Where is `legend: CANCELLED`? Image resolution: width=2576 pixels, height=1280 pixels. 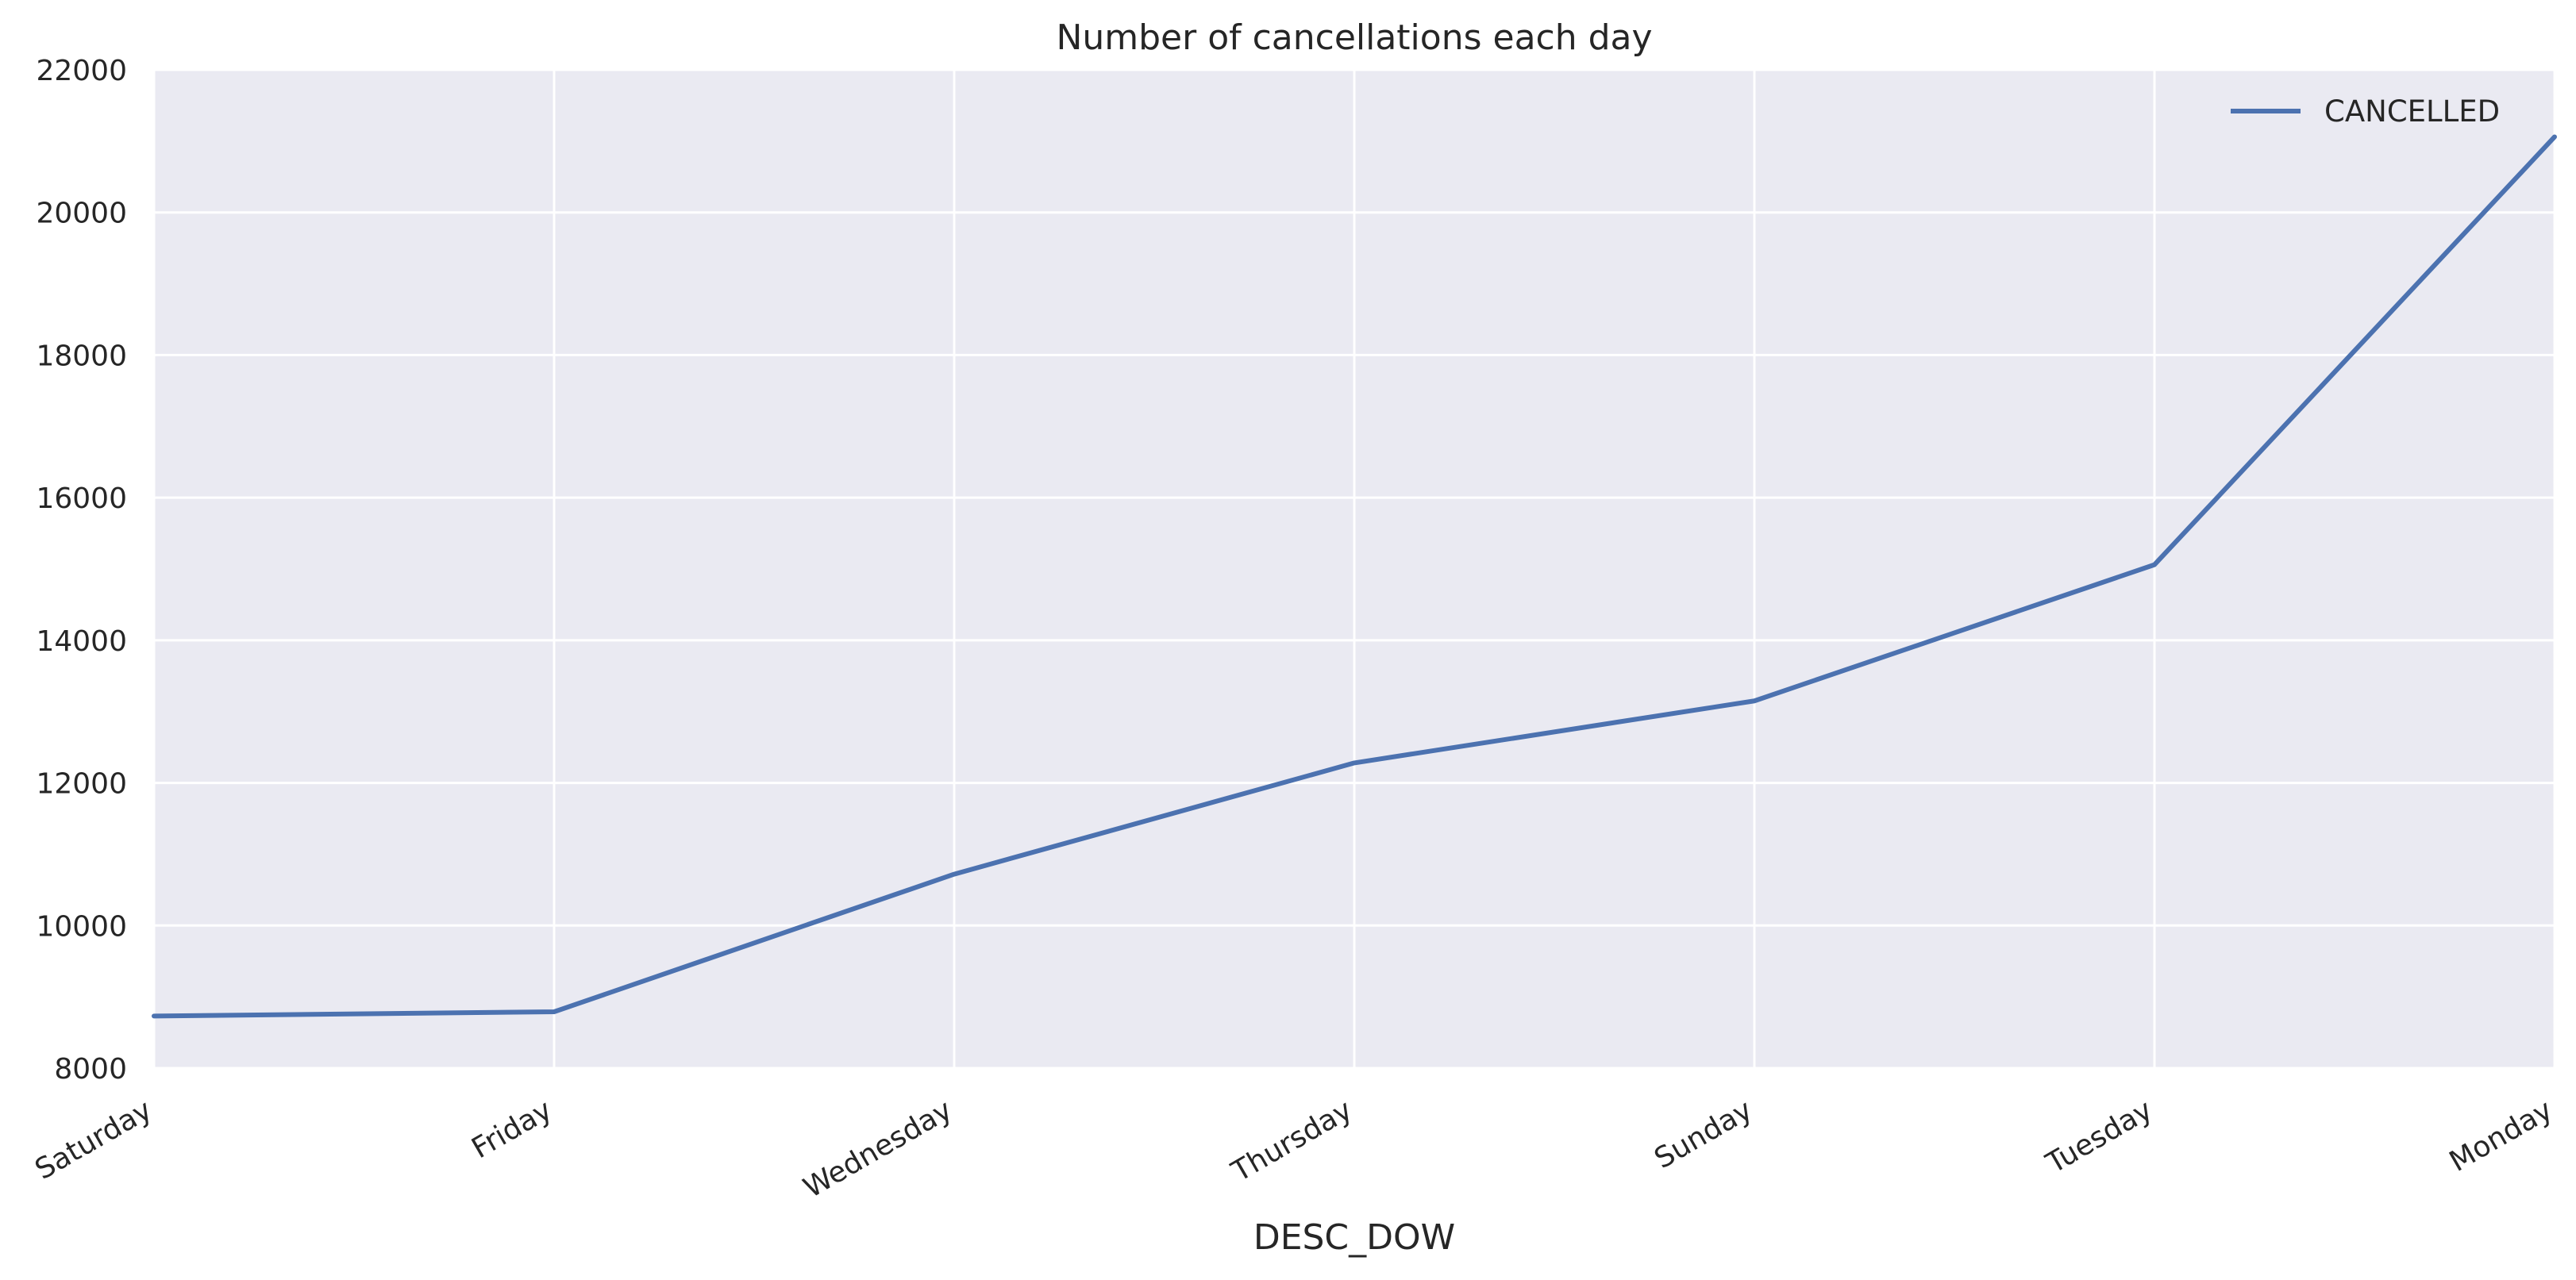
legend: CANCELLED is located at coordinates (2365, 112).